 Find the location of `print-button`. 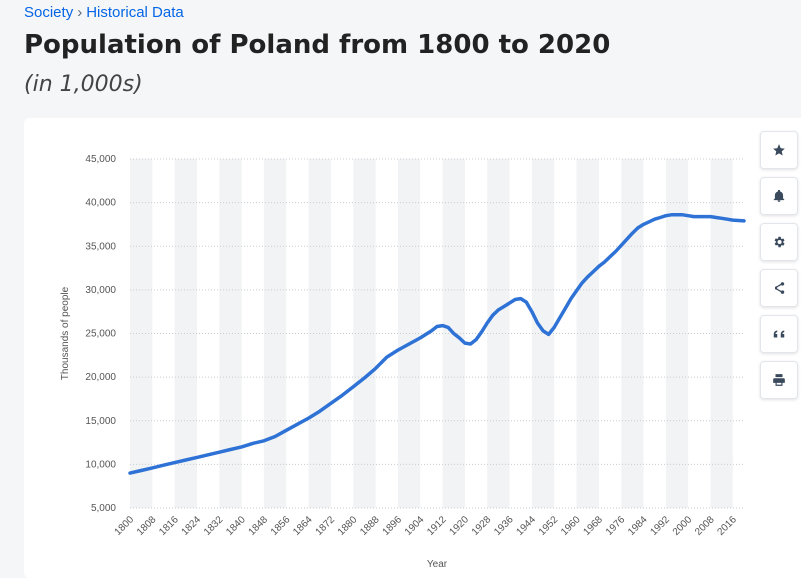

print-button is located at coordinates (779, 380).